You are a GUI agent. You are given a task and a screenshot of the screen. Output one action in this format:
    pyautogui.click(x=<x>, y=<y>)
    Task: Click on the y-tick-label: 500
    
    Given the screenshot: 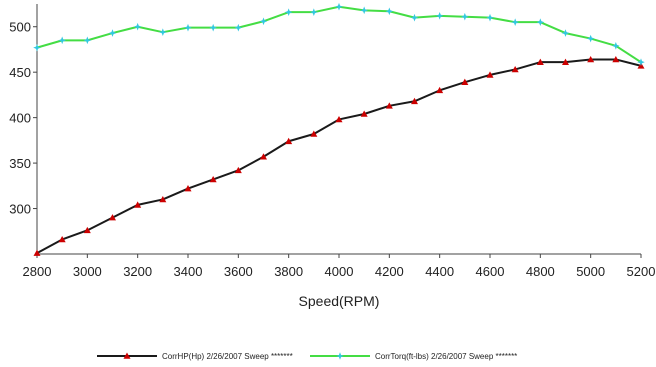 What is the action you would take?
    pyautogui.click(x=20, y=27)
    